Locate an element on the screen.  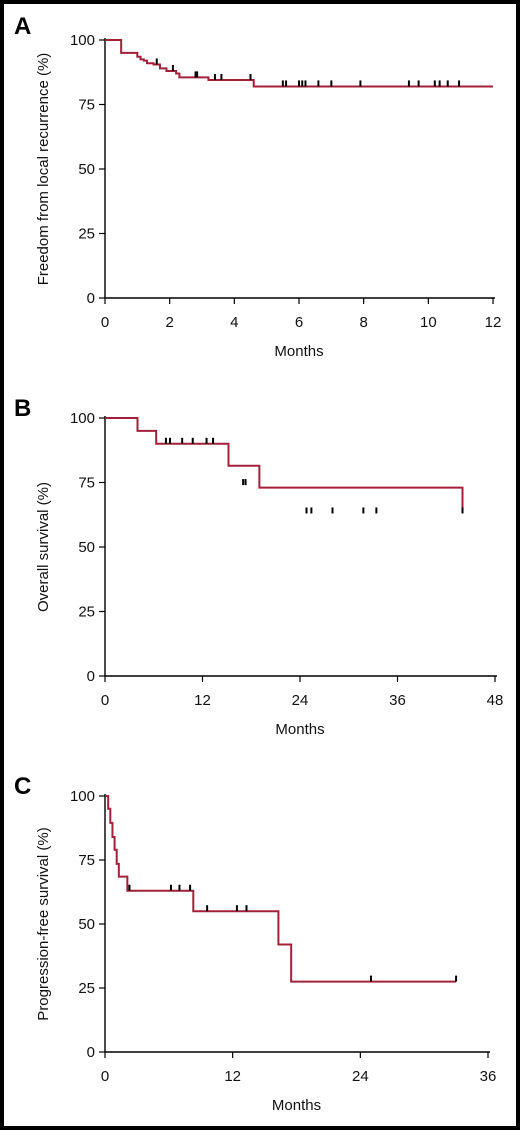
x-tick-label: 4 is located at coordinates (234, 322).